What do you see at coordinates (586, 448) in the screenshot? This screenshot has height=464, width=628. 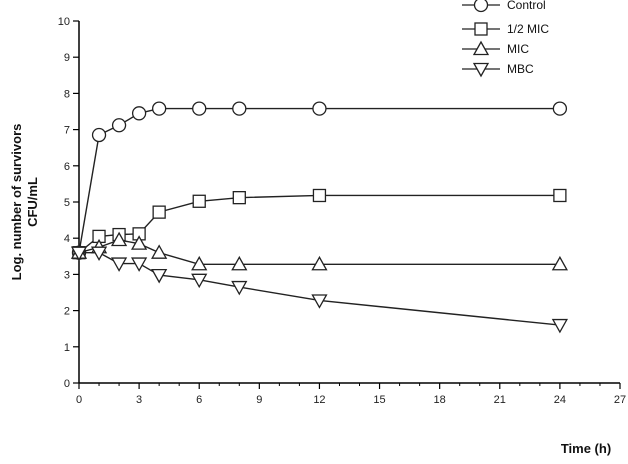 I see `x-axis-label: Time (h)` at bounding box center [586, 448].